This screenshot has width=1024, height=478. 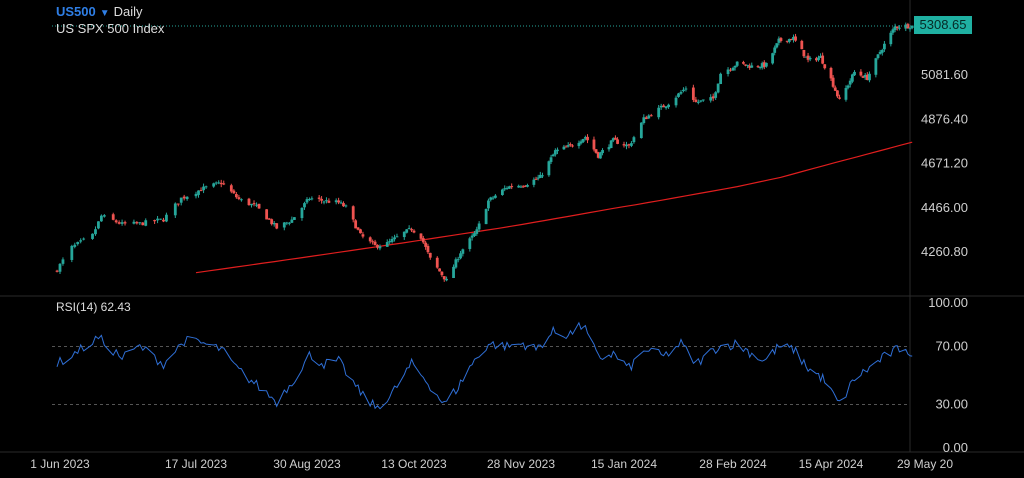 I want to click on symbol-selector: US500, so click(x=76, y=11).